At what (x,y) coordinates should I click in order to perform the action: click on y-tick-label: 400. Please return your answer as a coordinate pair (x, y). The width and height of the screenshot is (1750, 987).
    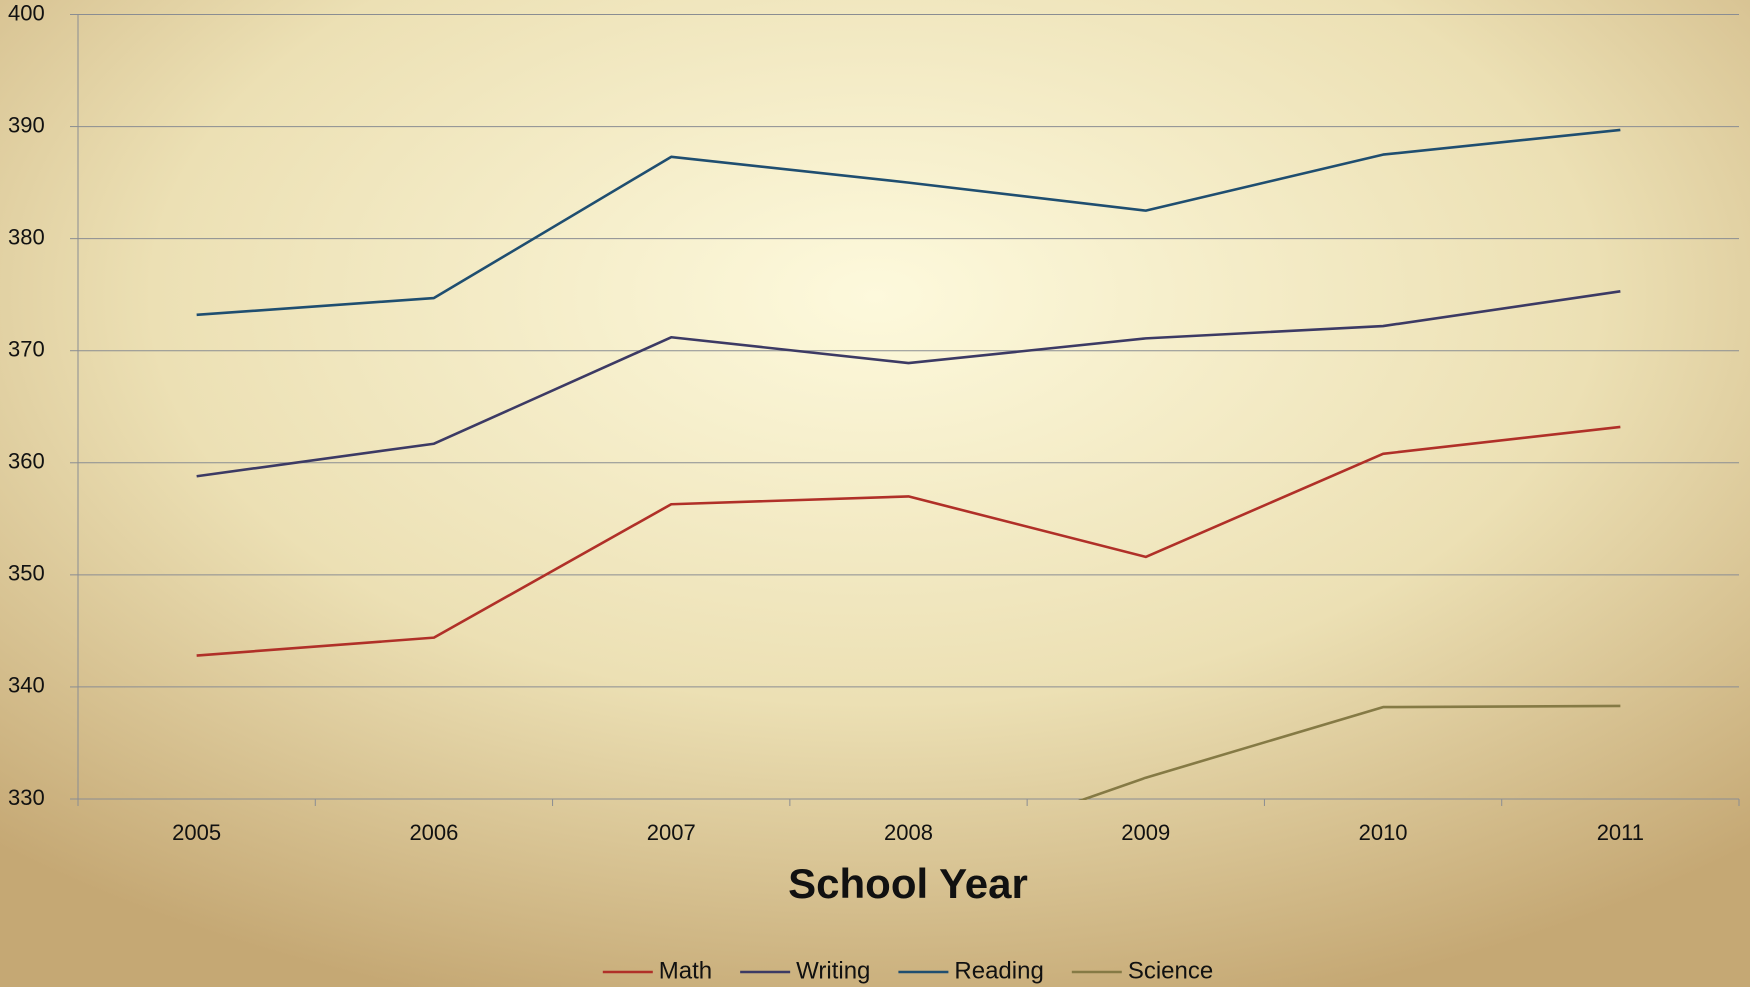
    Looking at the image, I should click on (26, 12).